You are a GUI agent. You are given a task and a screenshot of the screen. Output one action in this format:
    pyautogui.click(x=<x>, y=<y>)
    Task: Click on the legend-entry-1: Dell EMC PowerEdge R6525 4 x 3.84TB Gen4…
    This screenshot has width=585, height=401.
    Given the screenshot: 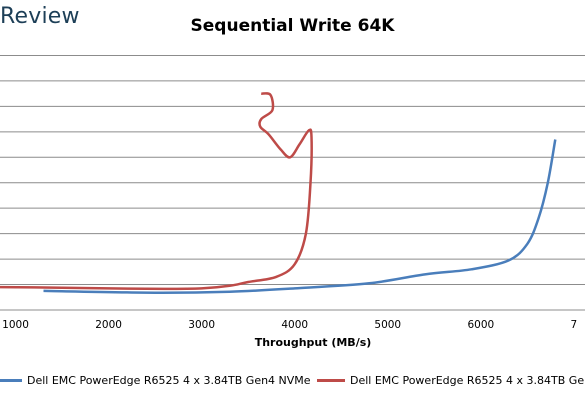 What is the action you would take?
    pyautogui.click(x=155, y=380)
    